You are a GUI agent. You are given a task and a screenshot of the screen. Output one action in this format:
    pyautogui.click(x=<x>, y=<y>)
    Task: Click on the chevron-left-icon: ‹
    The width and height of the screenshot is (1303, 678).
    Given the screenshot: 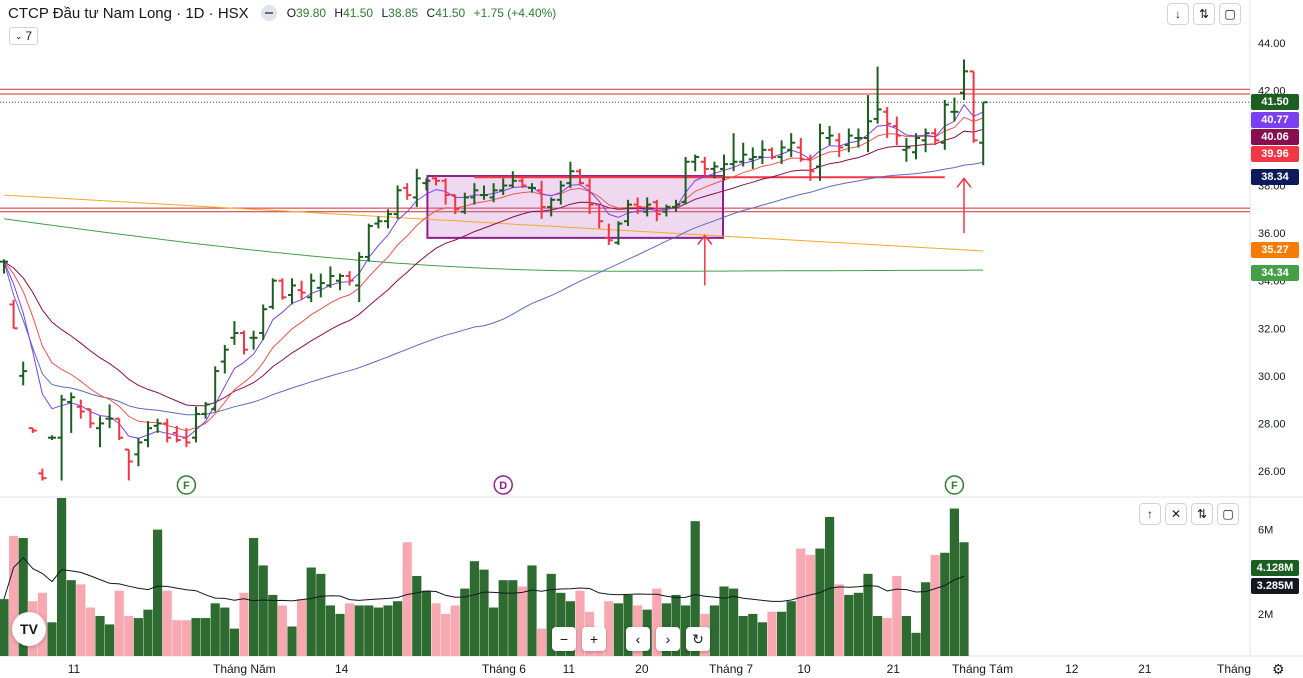 What is the action you would take?
    pyautogui.click(x=638, y=639)
    